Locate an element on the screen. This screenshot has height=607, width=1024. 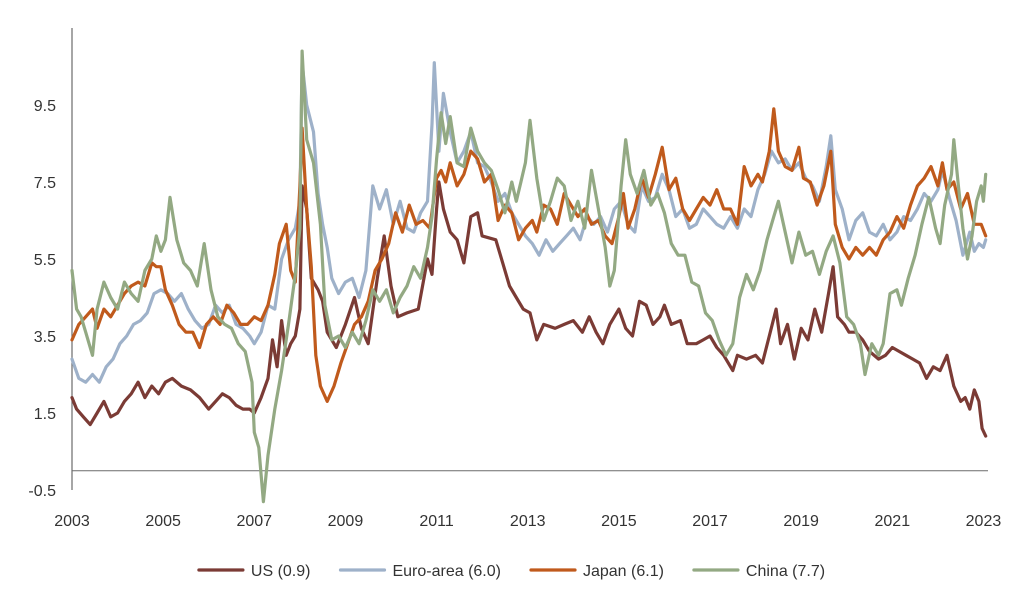
x-tick-label: 2007 is located at coordinates (254, 521).